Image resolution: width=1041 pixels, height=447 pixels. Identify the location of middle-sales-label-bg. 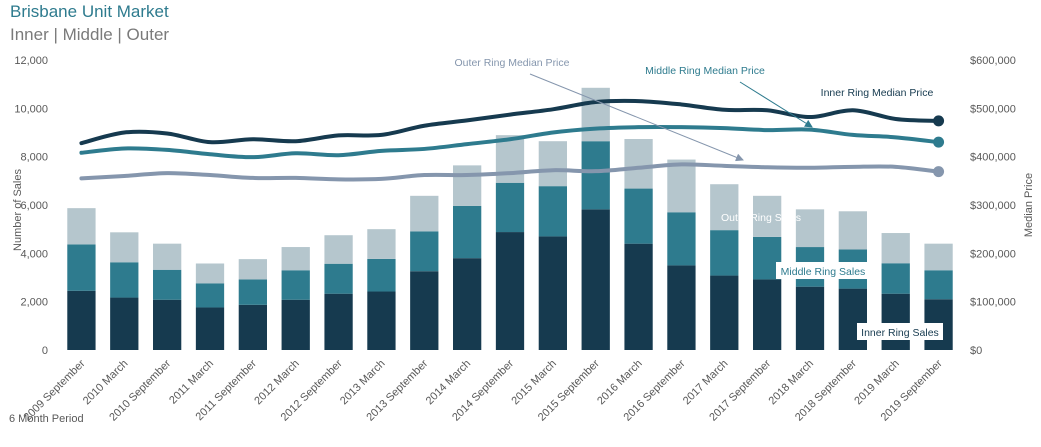
(823, 270).